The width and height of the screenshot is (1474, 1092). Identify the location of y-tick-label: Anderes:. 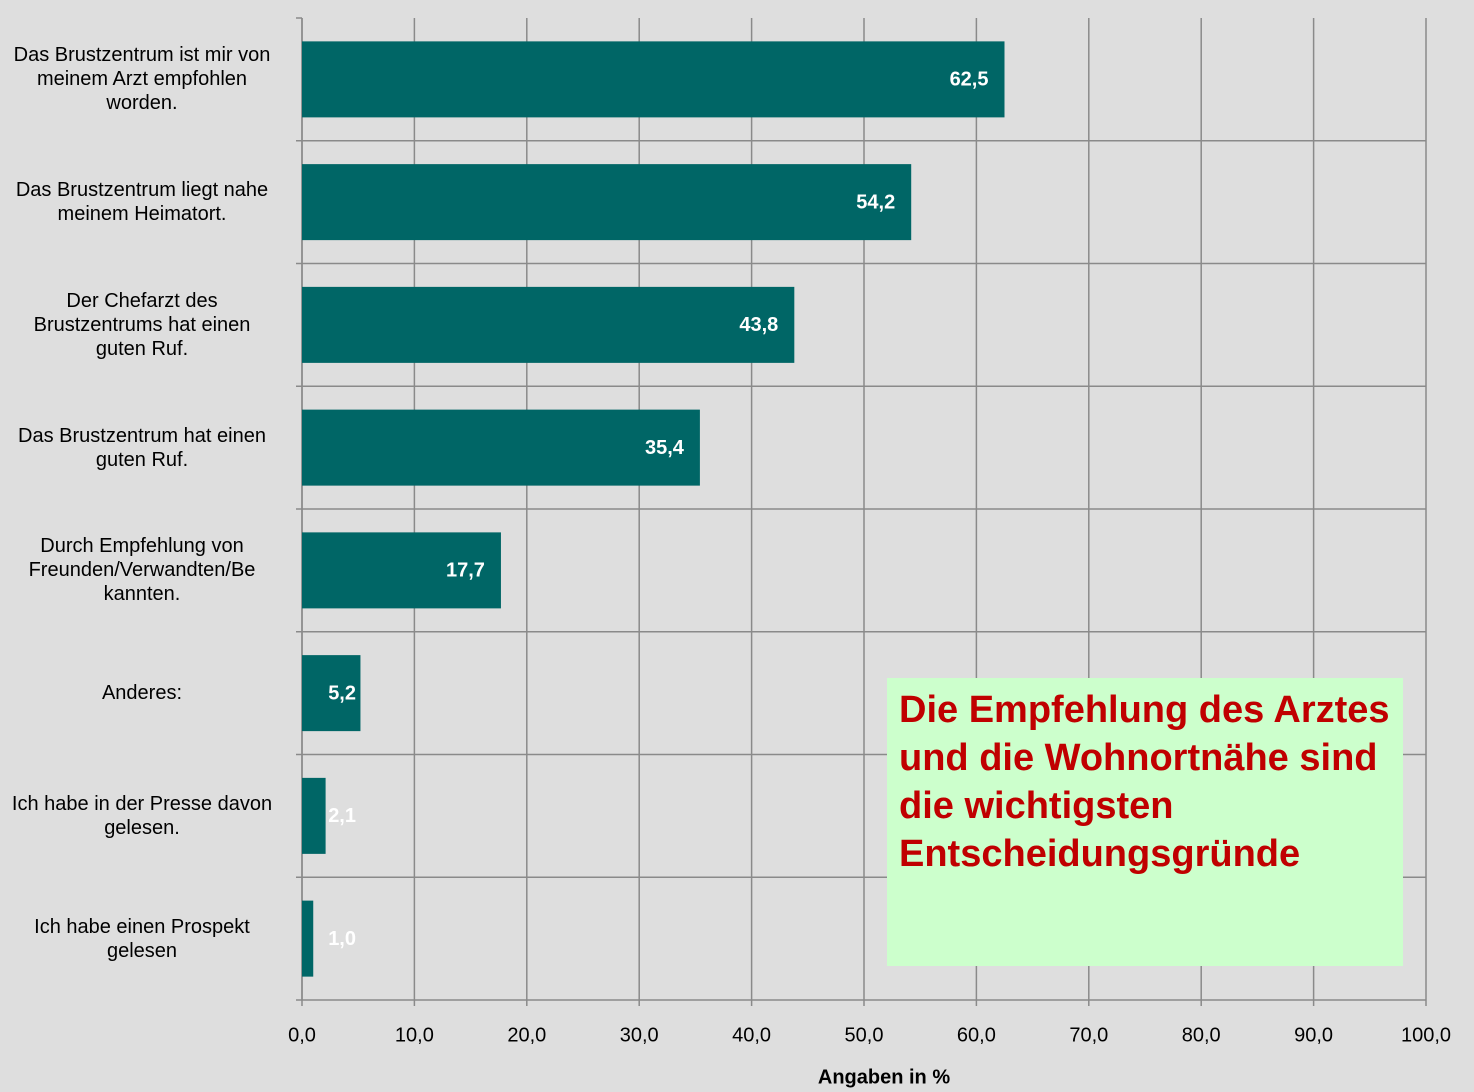
(142, 693).